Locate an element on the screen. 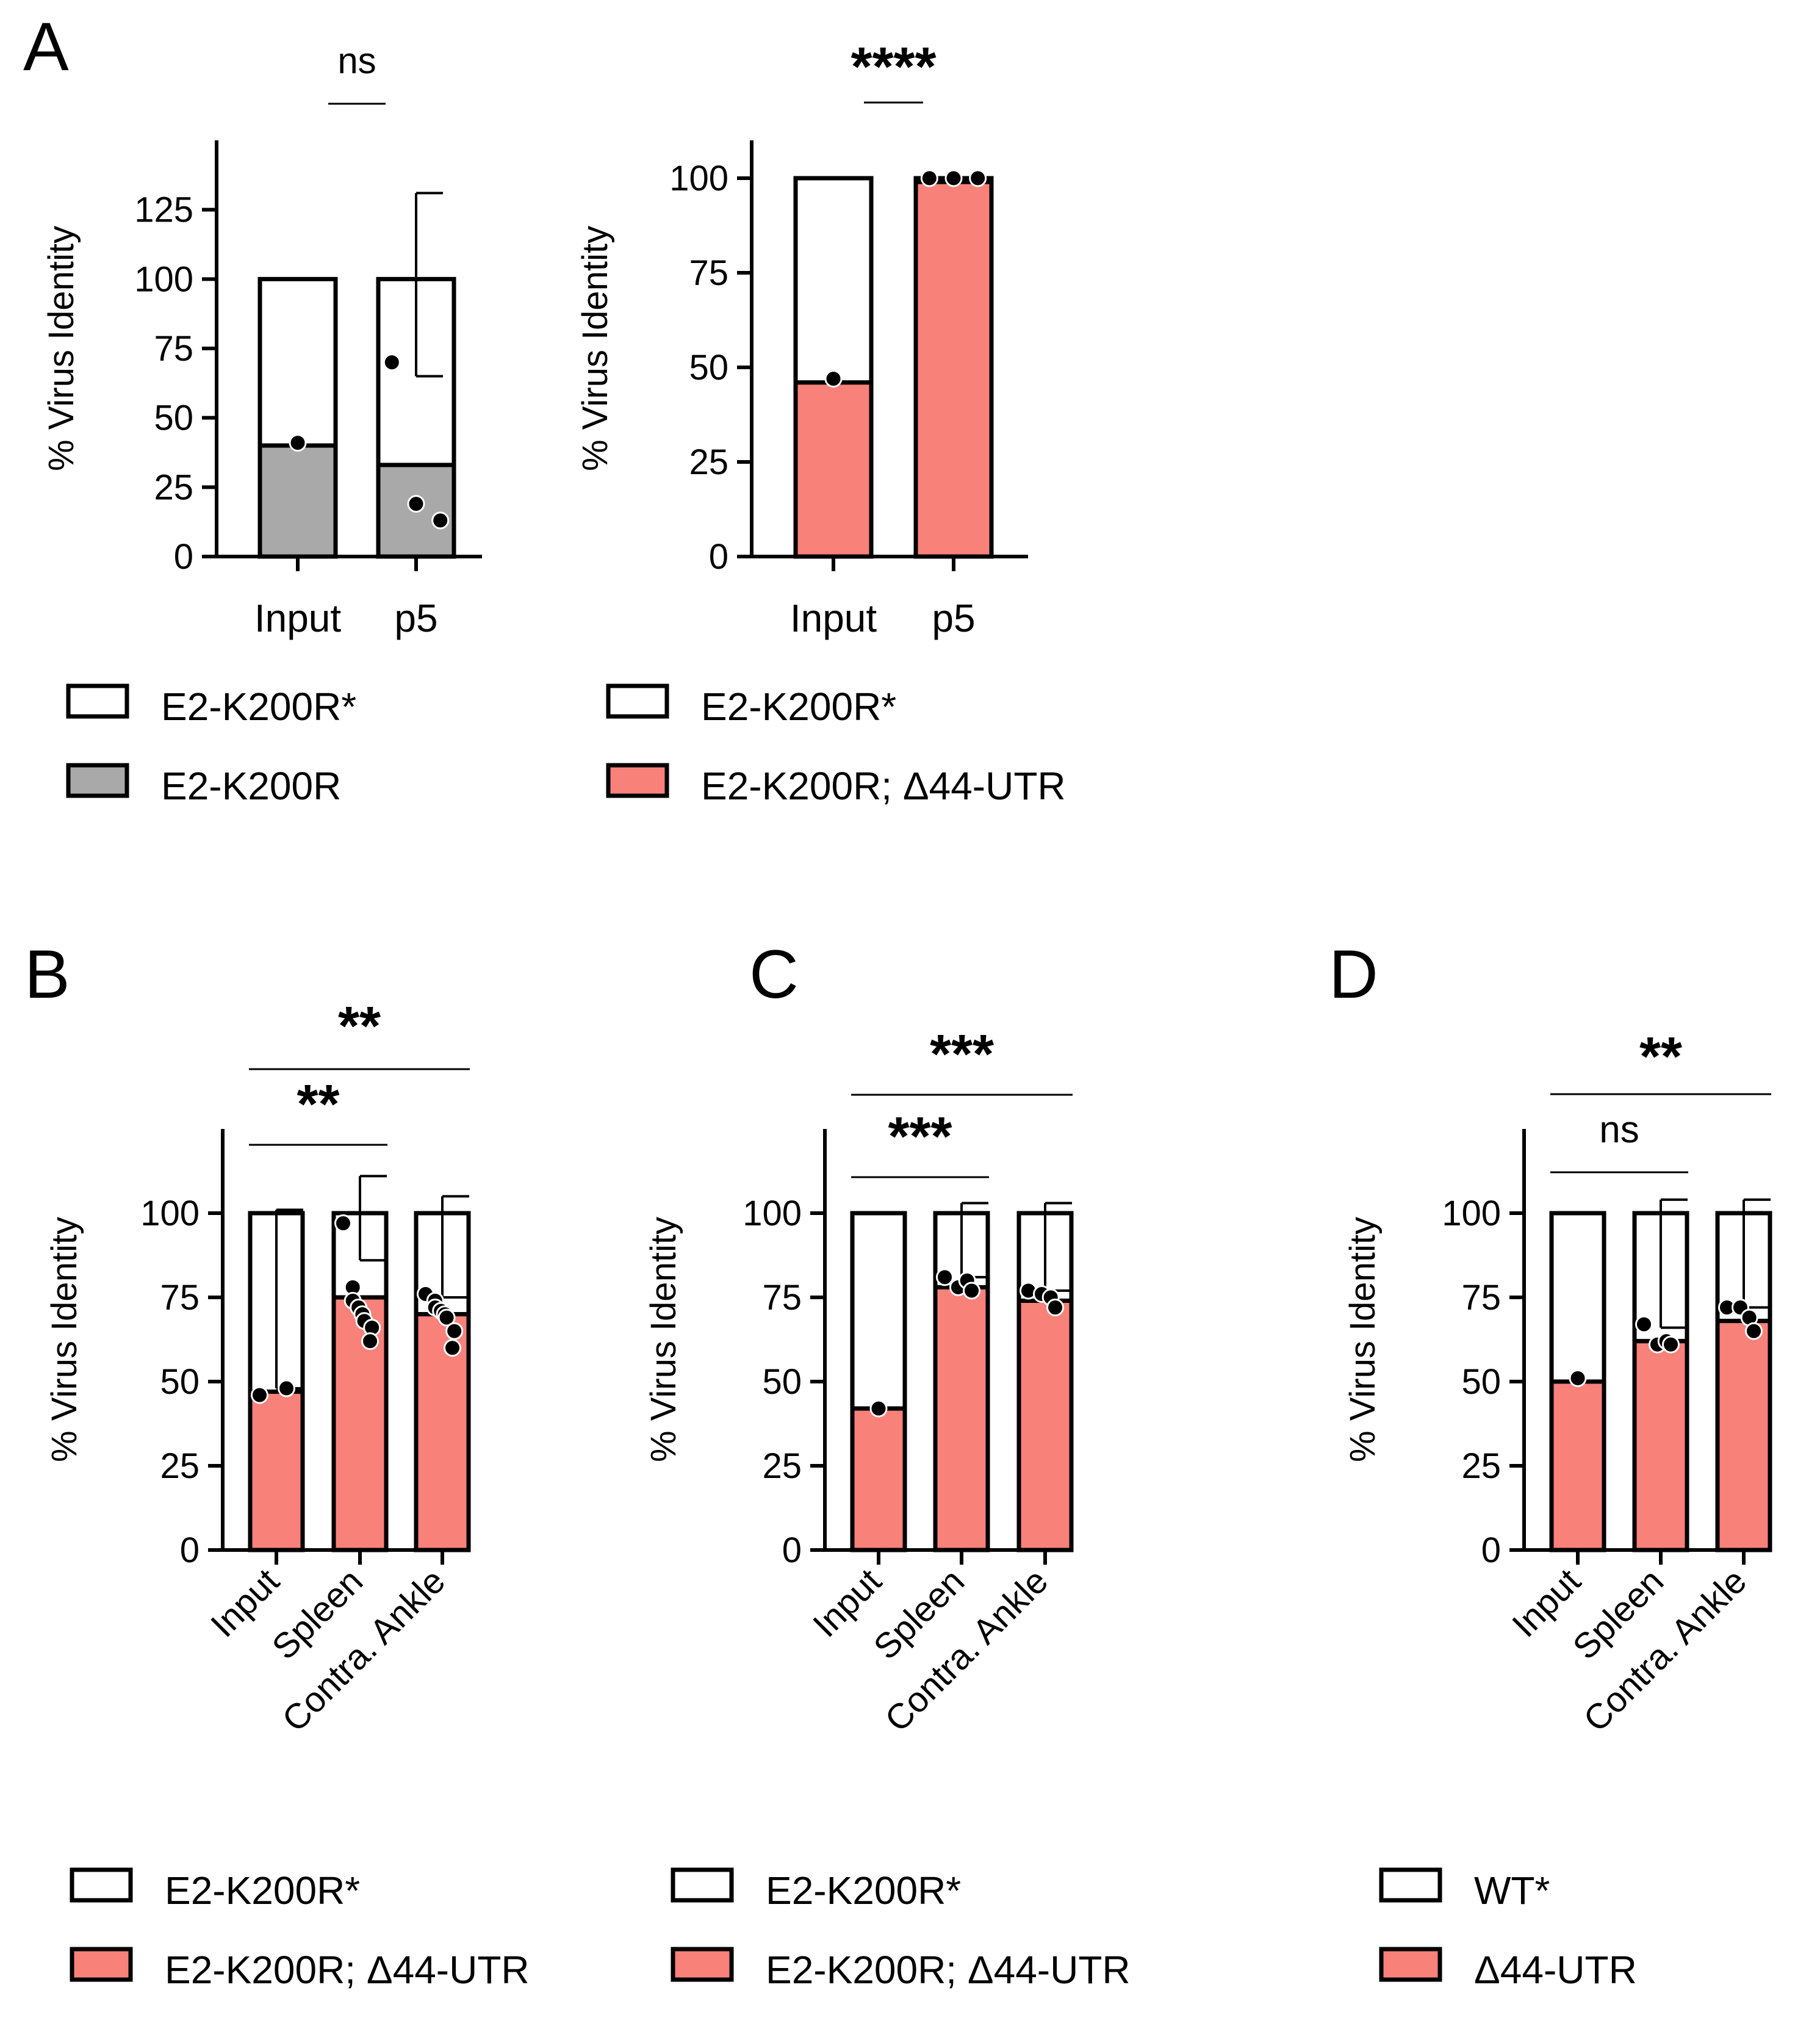 This screenshot has height=2026, width=1820. y-tick-label: 125 is located at coordinates (163, 210).